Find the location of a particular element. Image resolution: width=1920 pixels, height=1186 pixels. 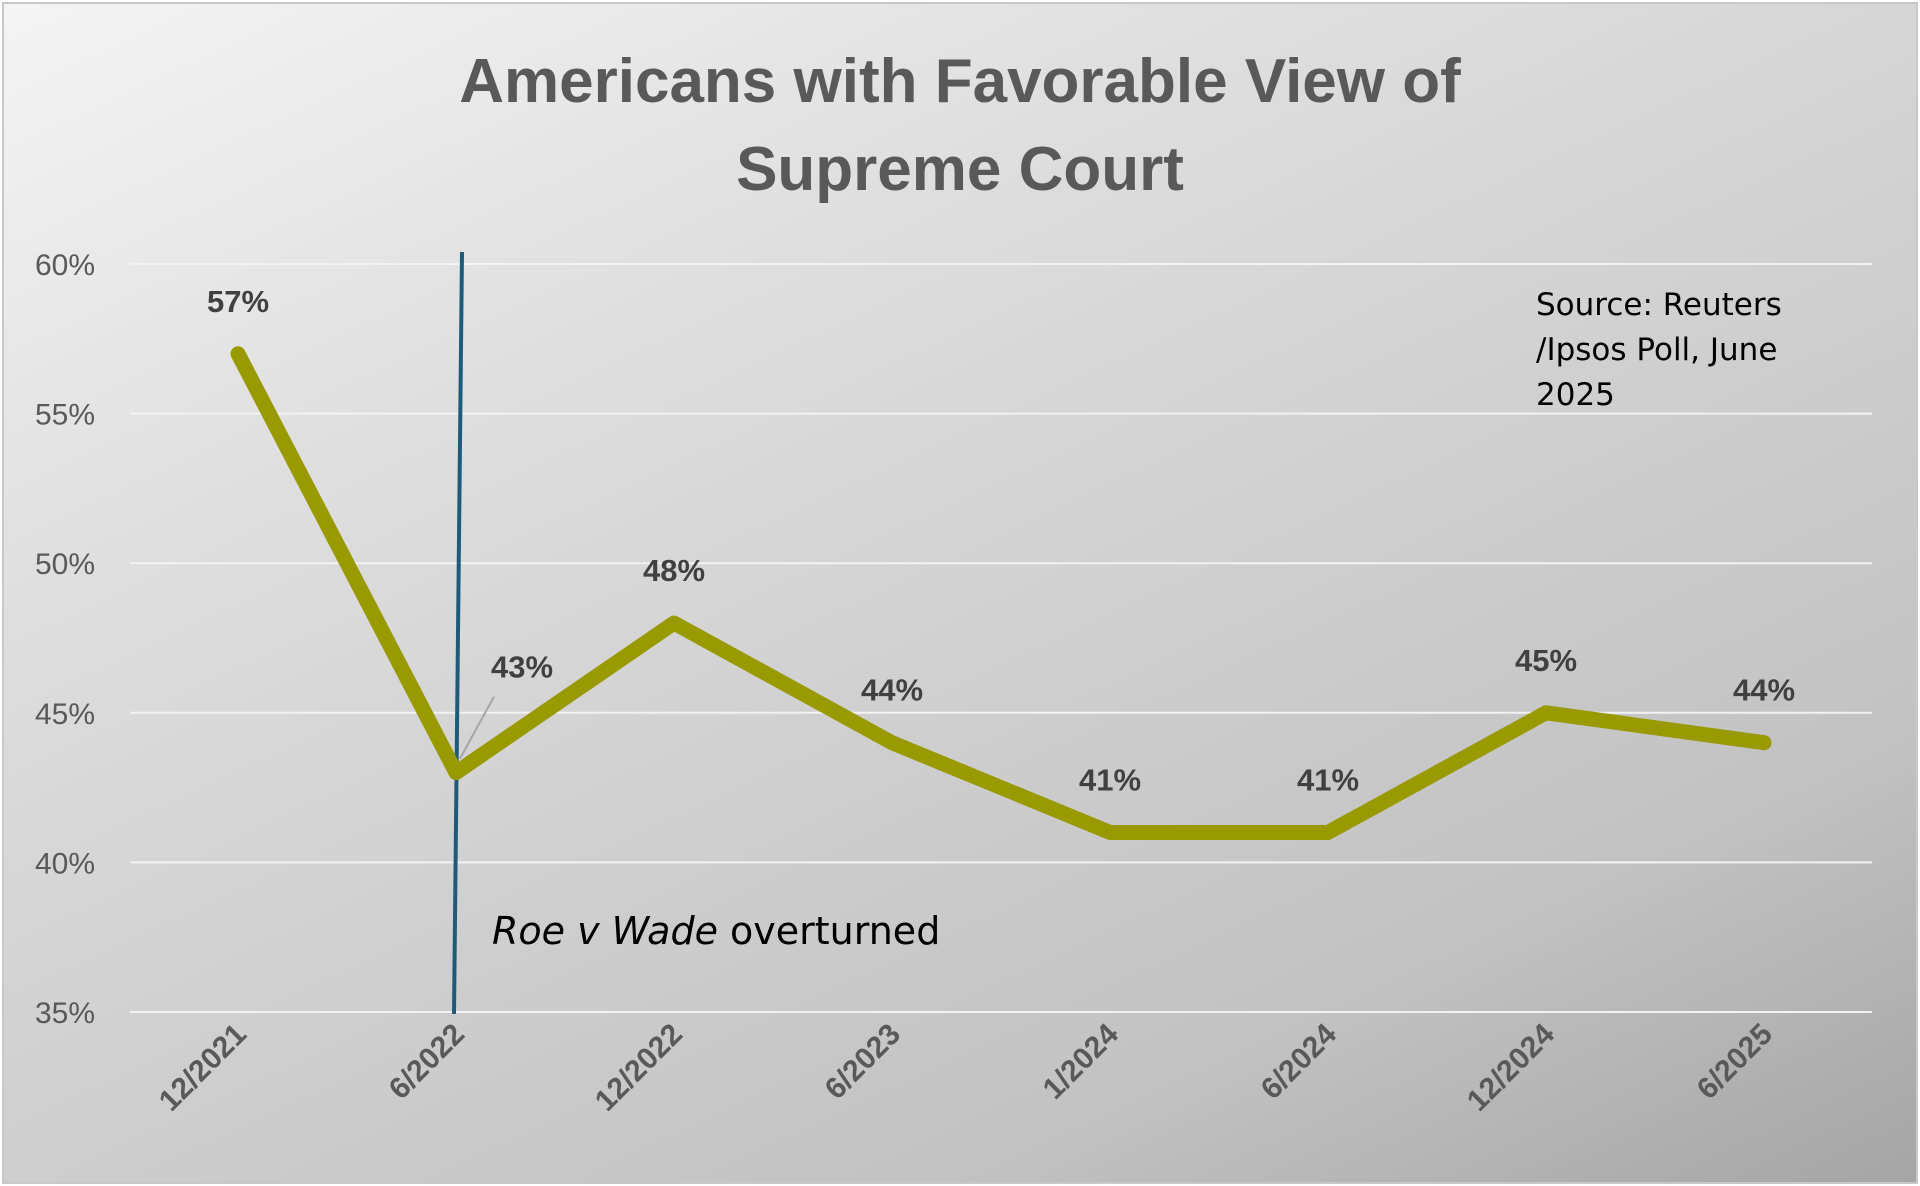

data-label: 48% is located at coordinates (674, 570).